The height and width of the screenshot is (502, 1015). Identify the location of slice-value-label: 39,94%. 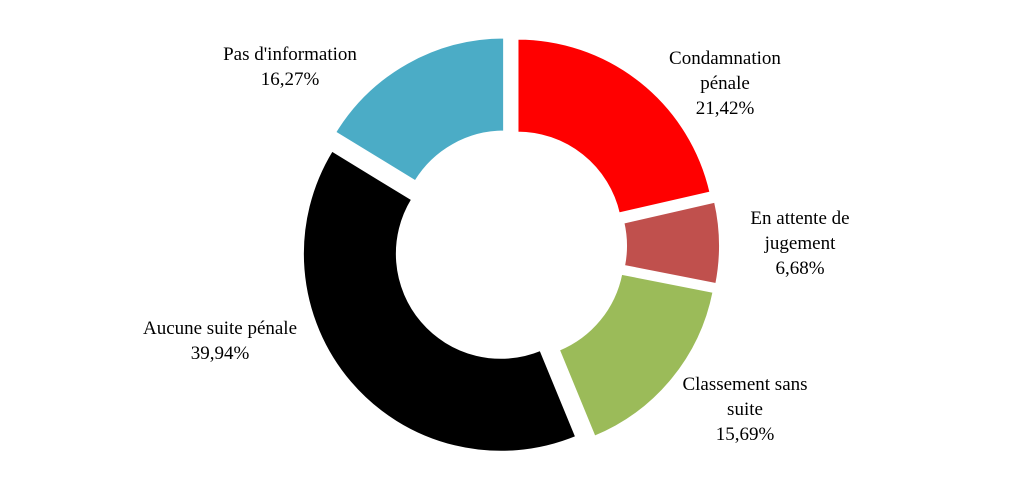
(220, 353).